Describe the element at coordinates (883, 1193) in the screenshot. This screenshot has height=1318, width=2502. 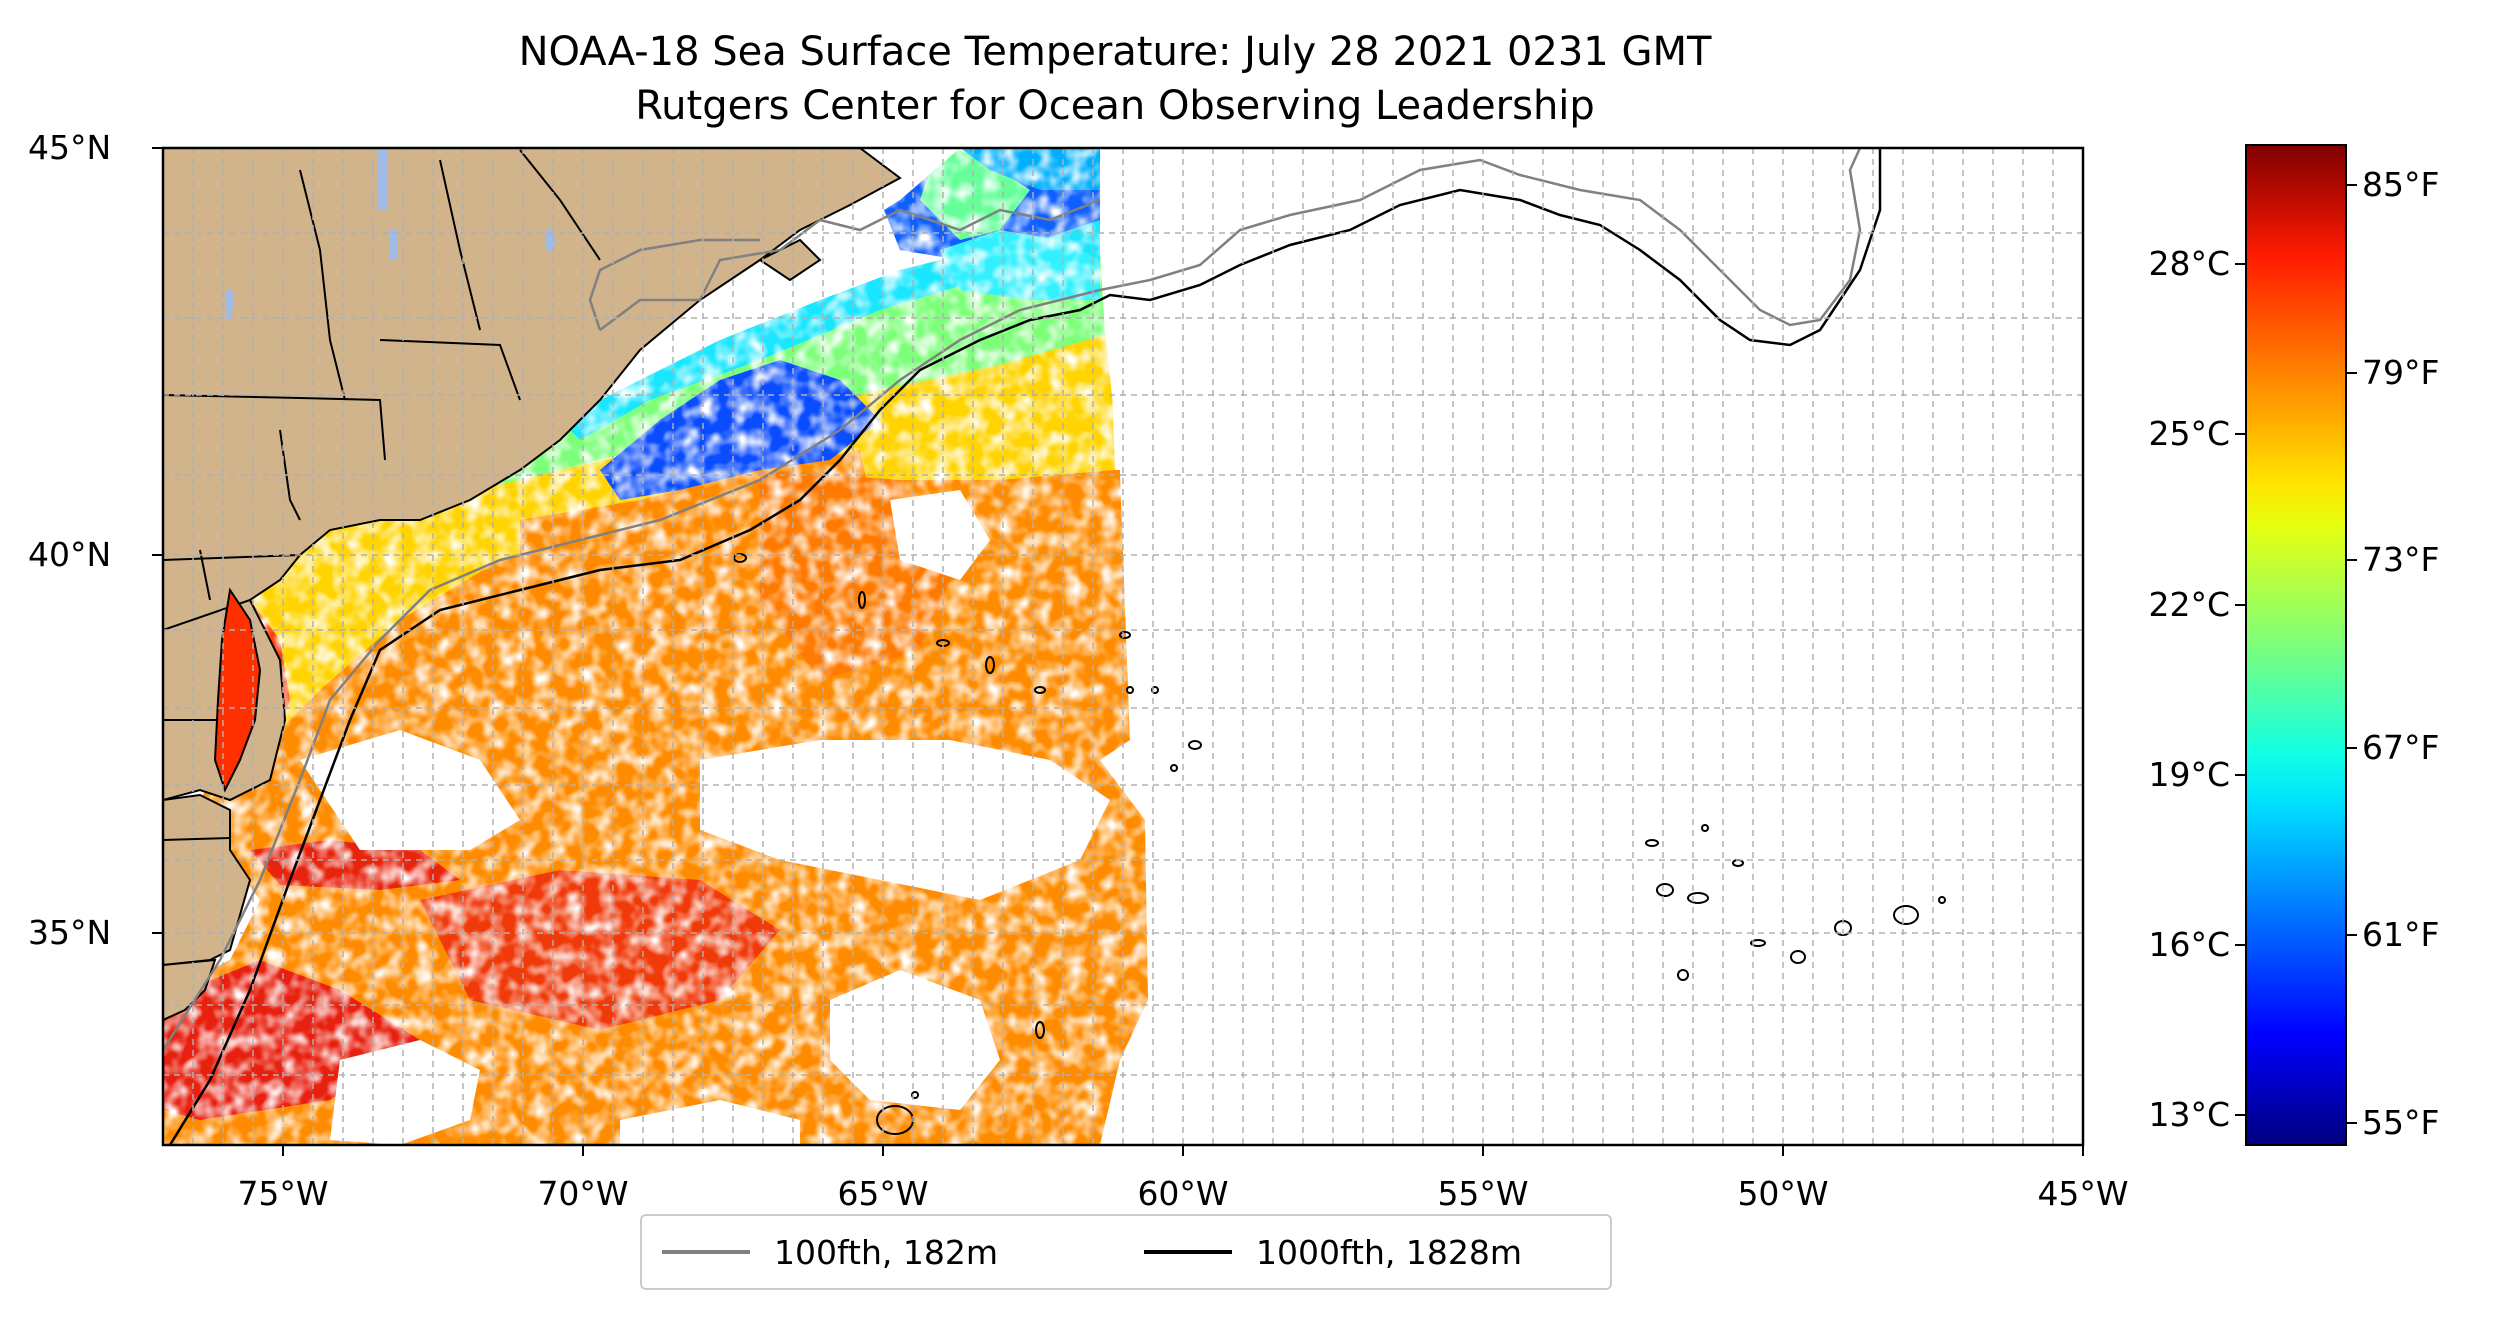
I see `lon-label-65w: 65°W` at that location.